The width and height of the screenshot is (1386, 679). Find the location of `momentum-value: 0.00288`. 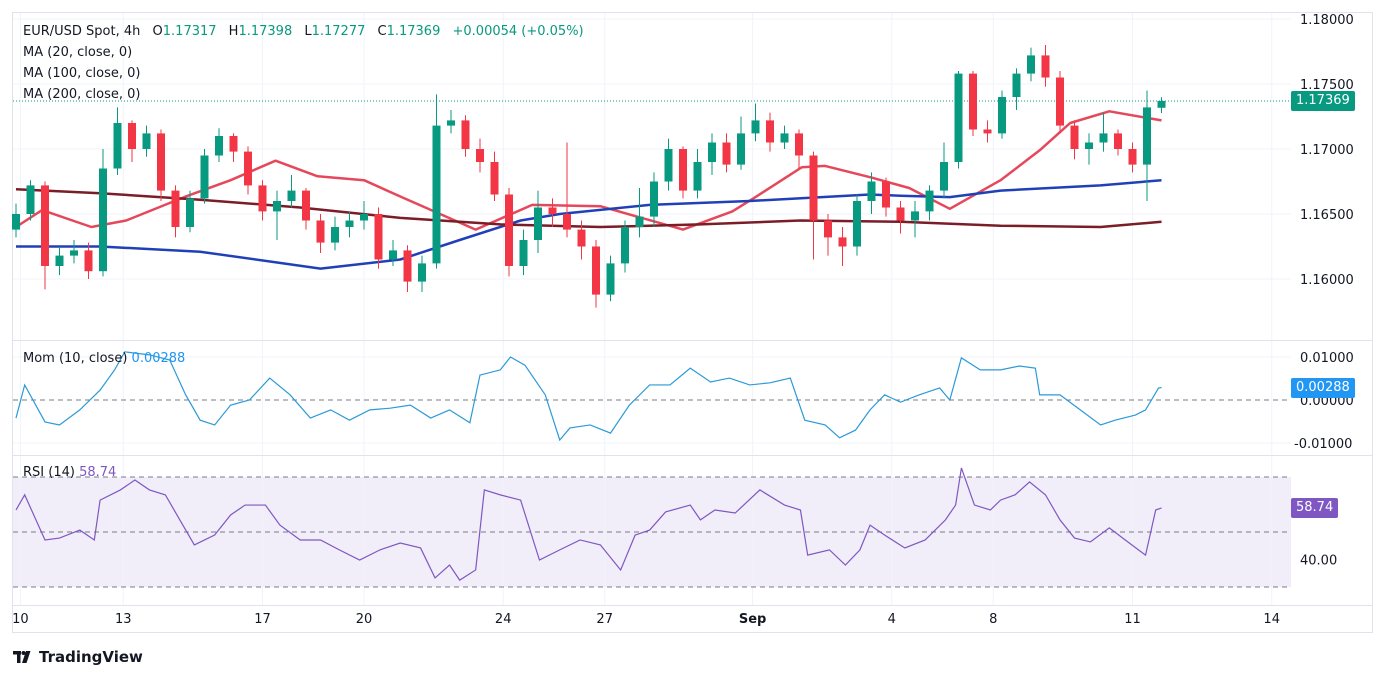

momentum-value: 0.00288 is located at coordinates (158, 358).